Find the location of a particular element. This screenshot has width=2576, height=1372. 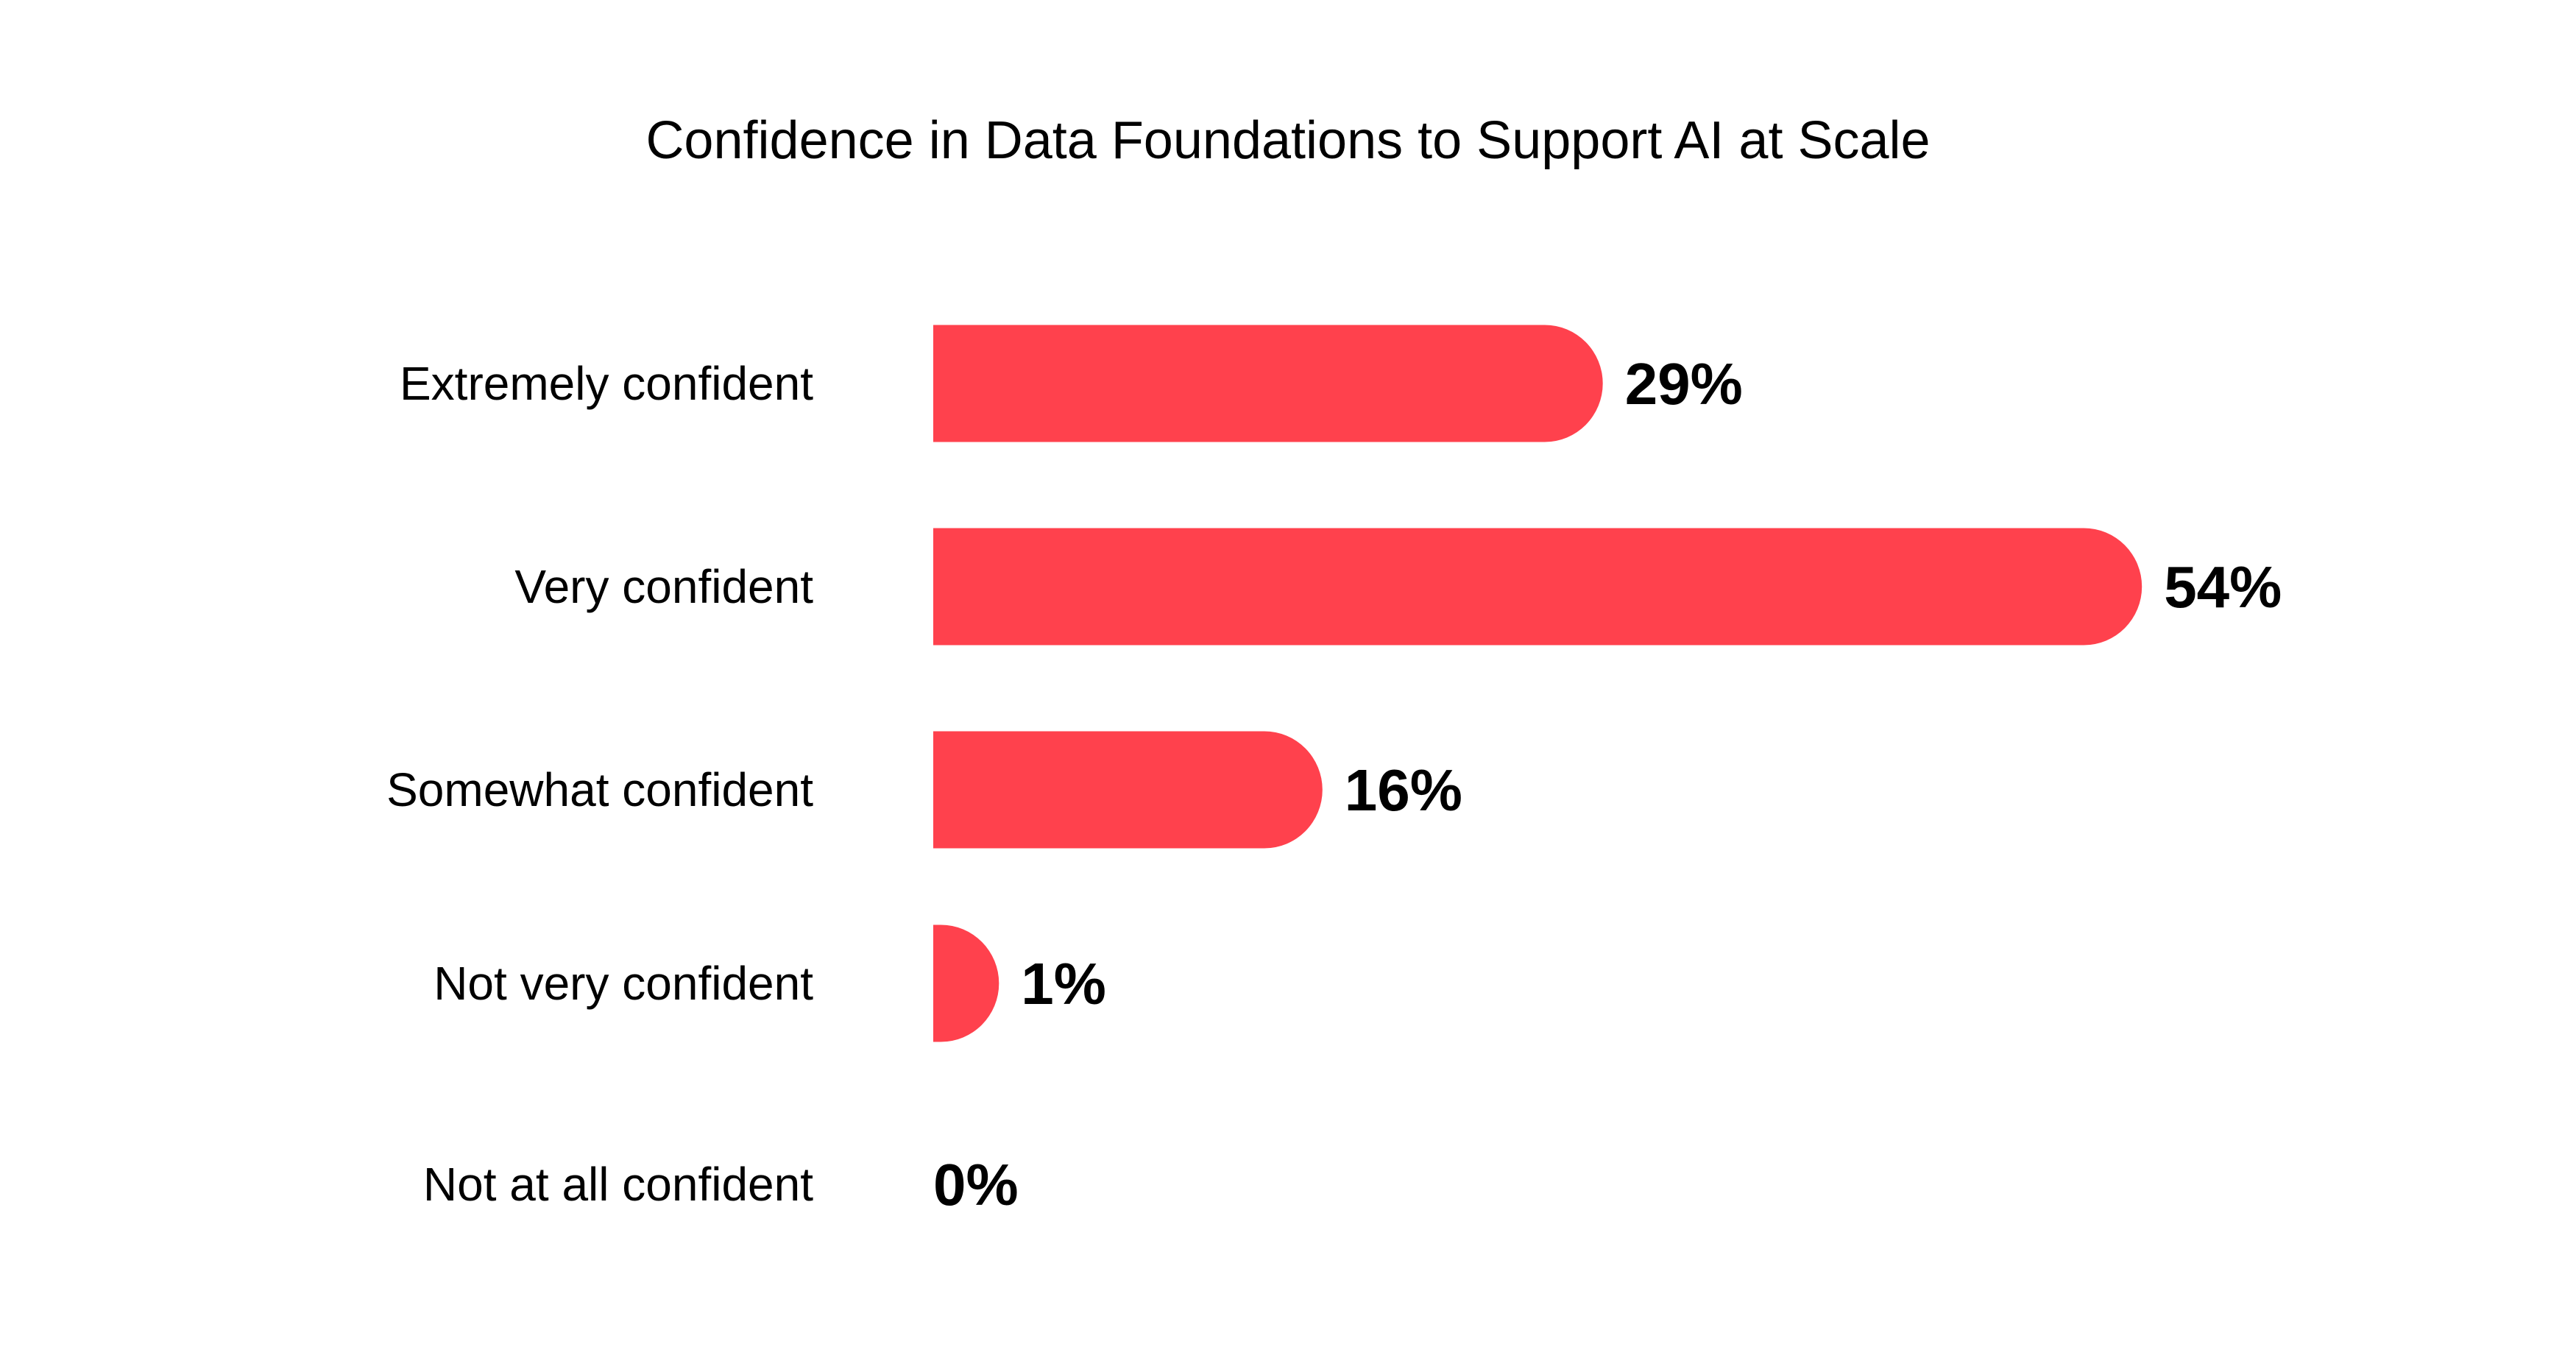

category-label: Somewhat confident is located at coordinates (599, 789).